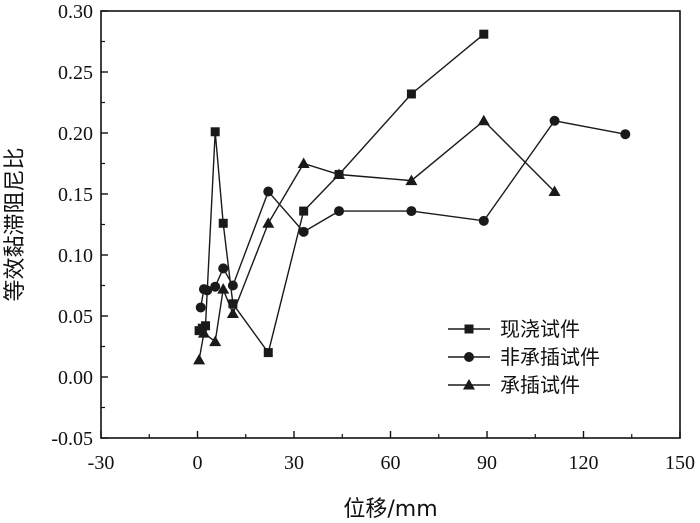 Image resolution: width=700 pixels, height=523 pixels. What do you see at coordinates (294, 463) in the screenshot?
I see `x-tick-label: 30` at bounding box center [294, 463].